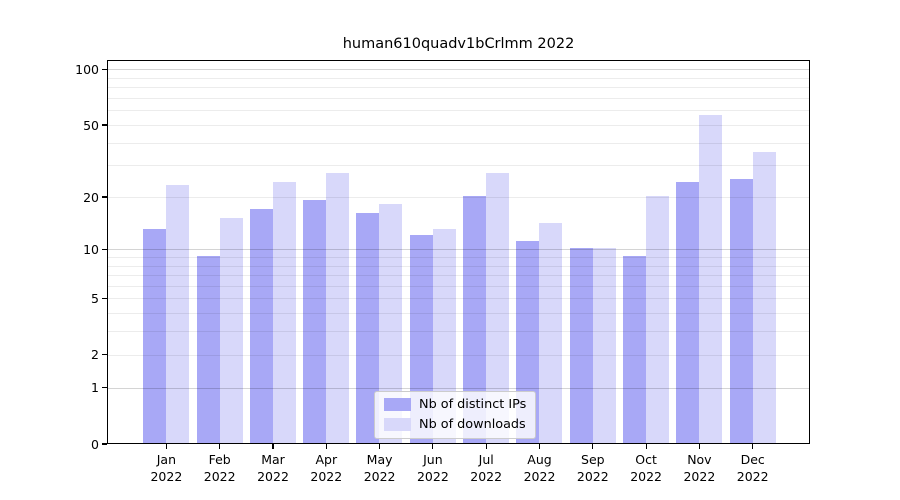 This screenshot has height=500, width=900. I want to click on x-label-month: Oct, so click(646, 459).